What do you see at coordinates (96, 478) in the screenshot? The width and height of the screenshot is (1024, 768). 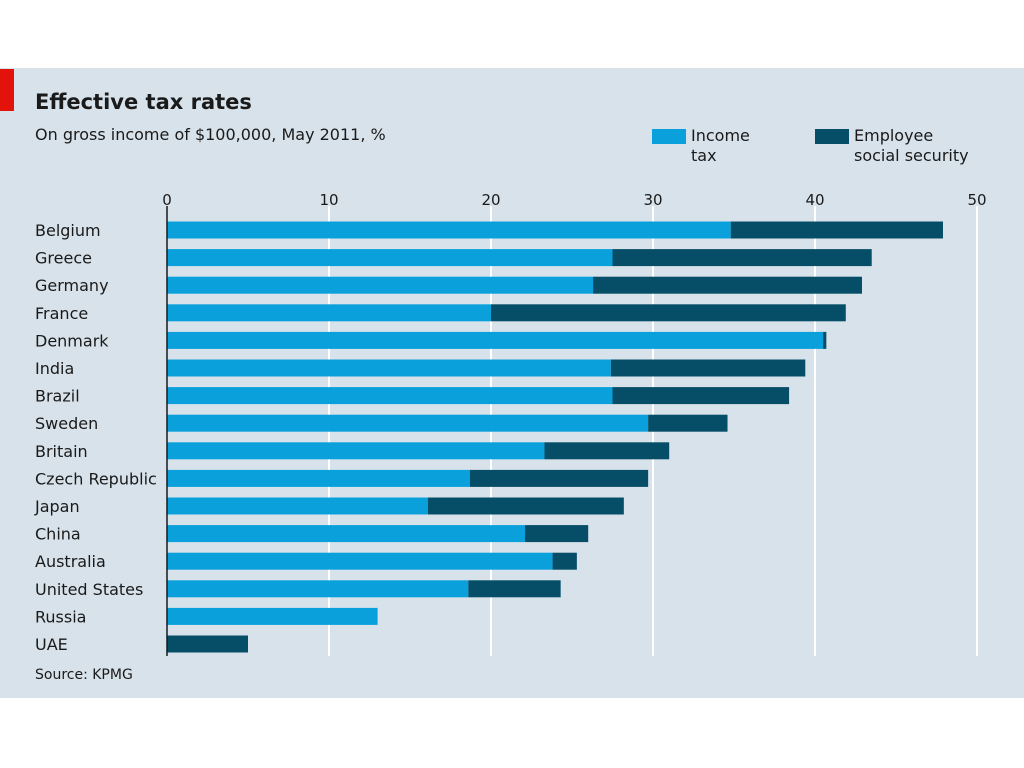 I see `category-label: Czech Republic` at bounding box center [96, 478].